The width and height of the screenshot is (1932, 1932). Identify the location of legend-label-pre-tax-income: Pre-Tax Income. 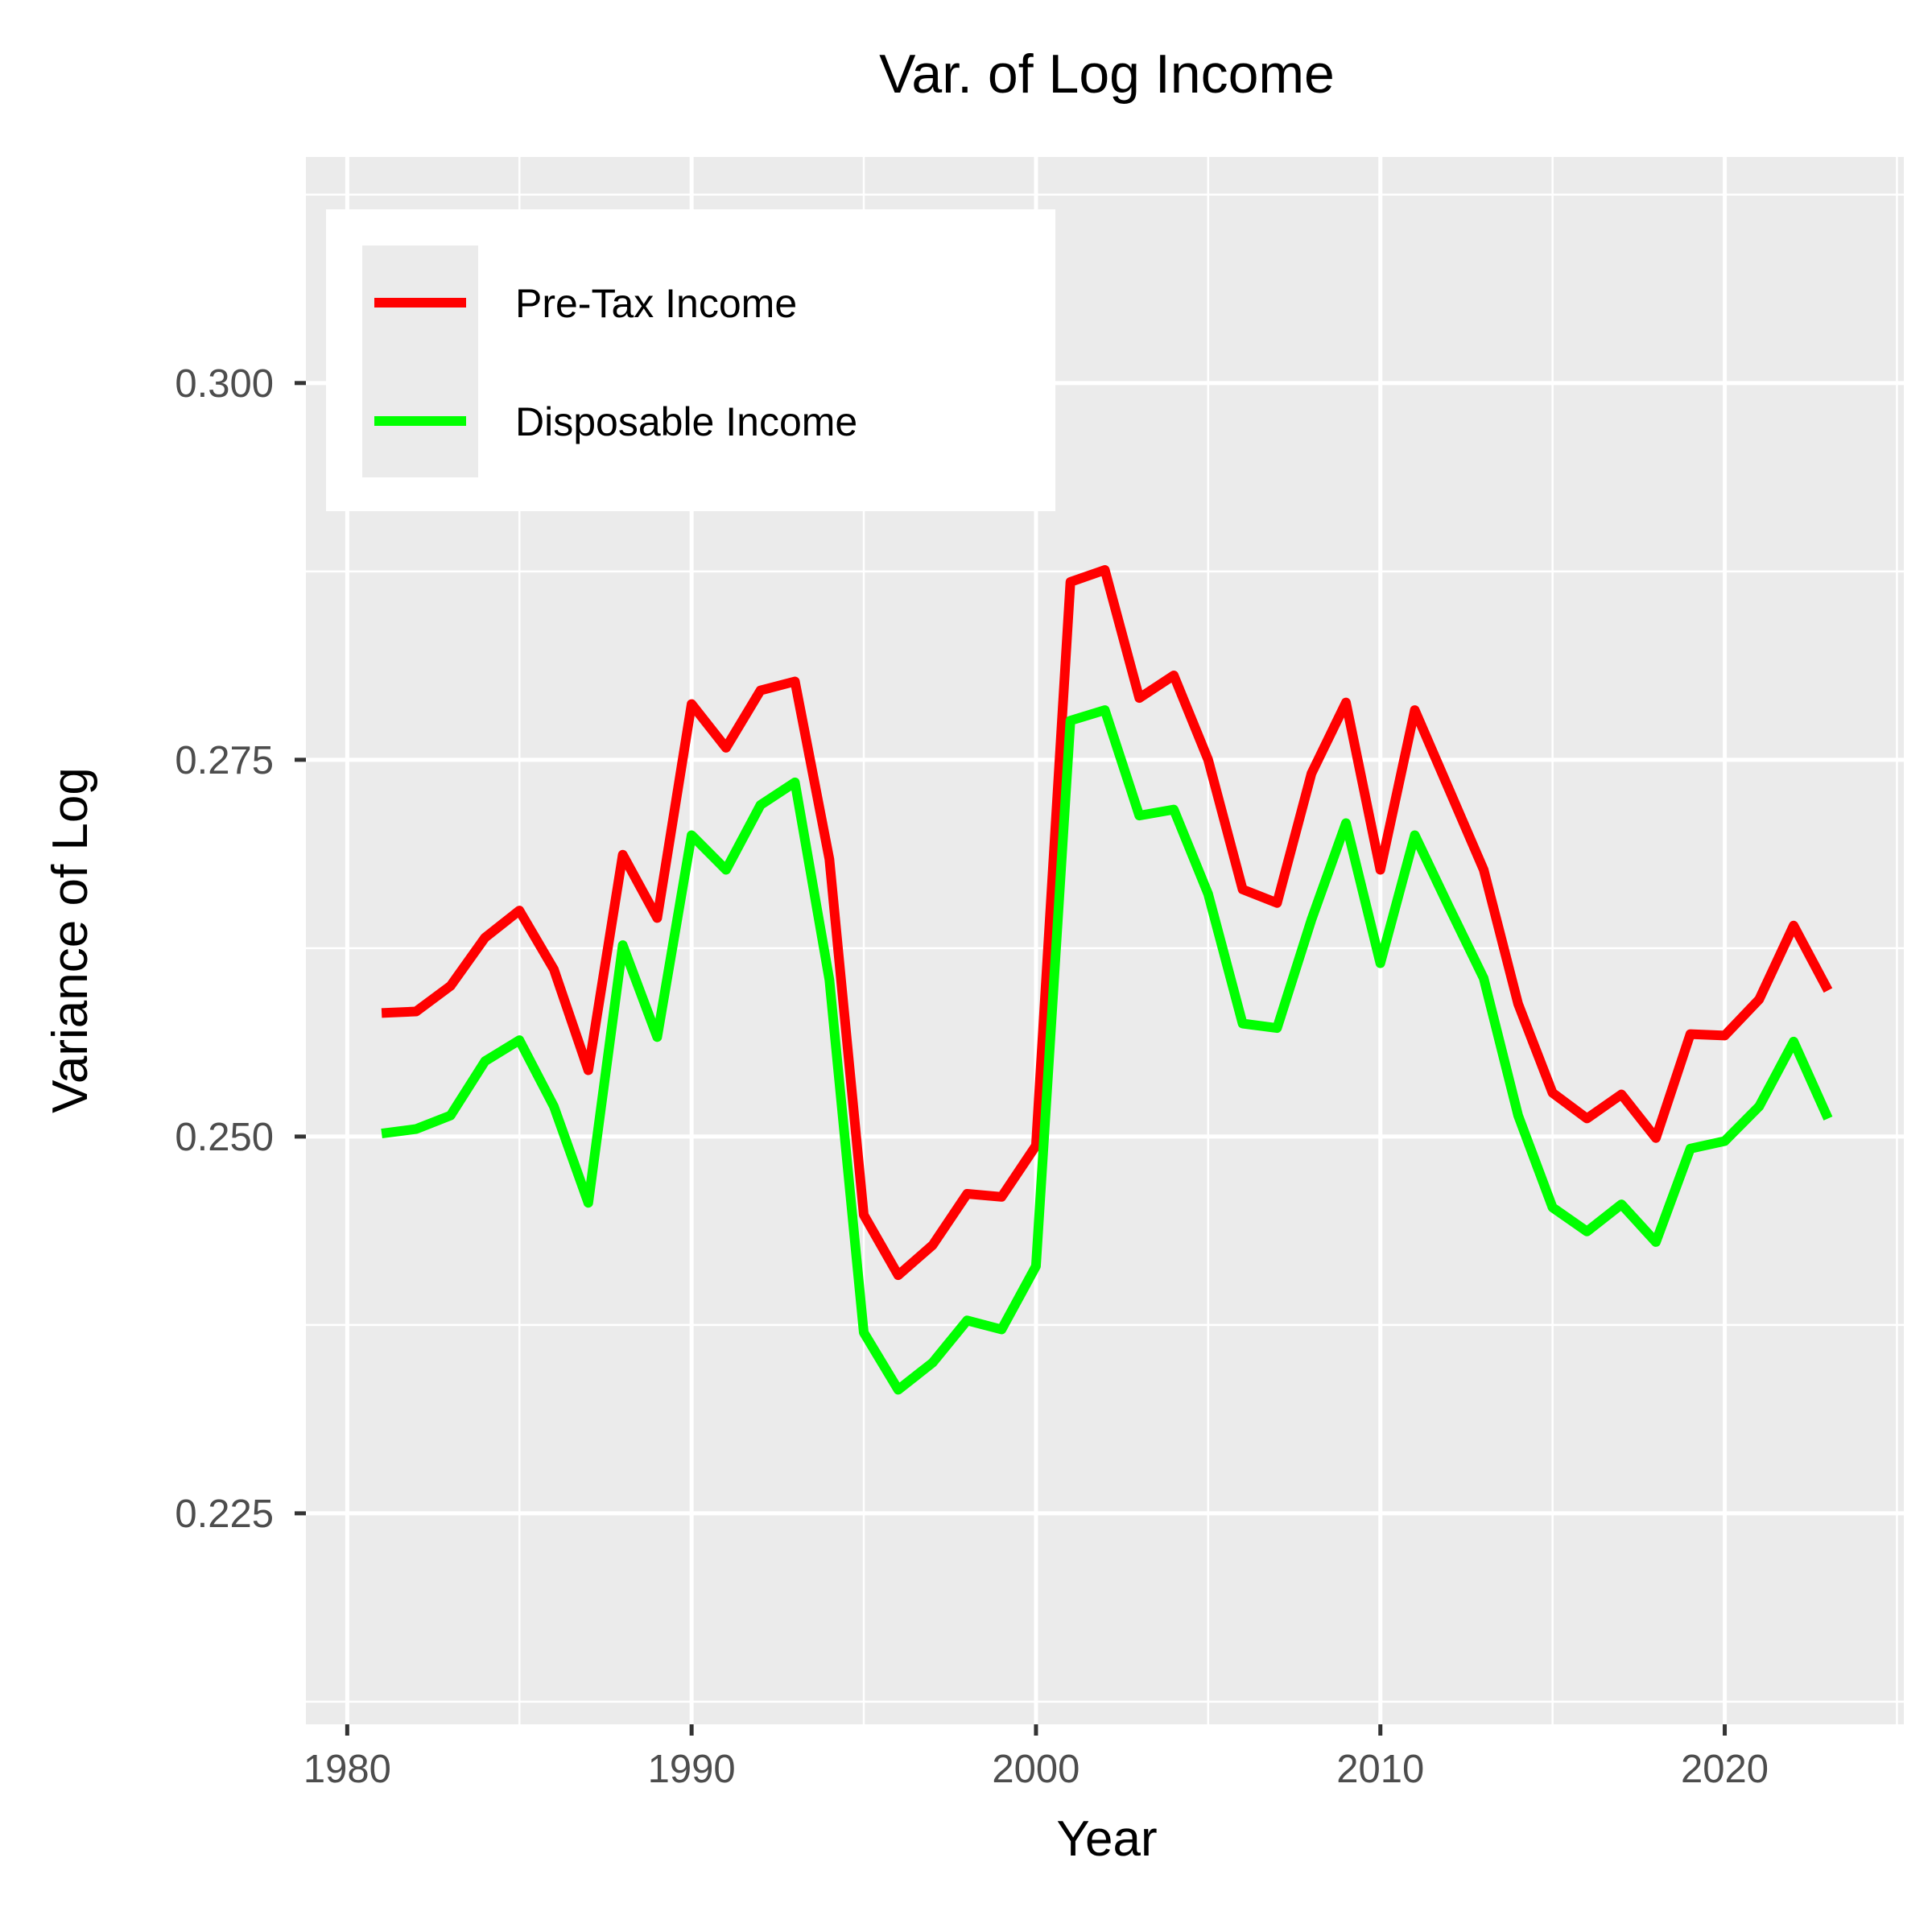
(656, 303).